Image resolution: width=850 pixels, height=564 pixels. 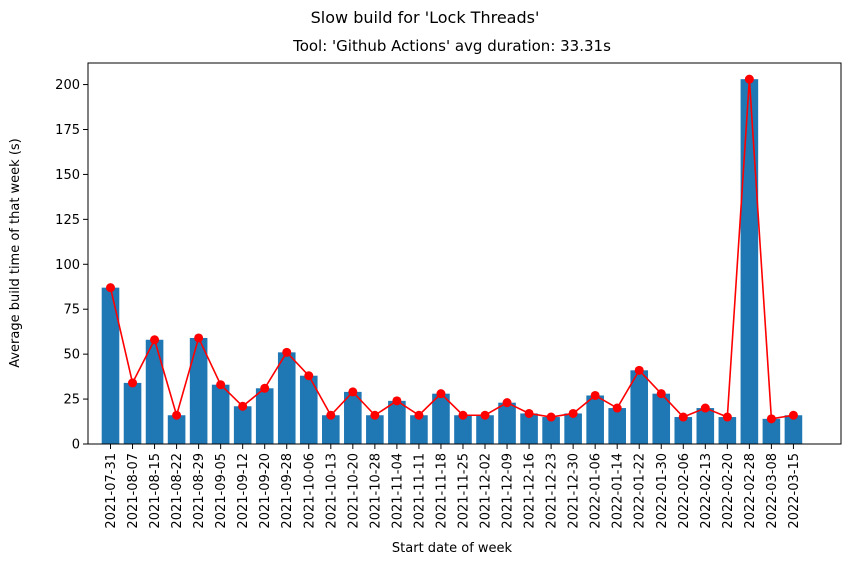 What do you see at coordinates (331, 491) in the screenshot?
I see `x-tick-label: 2021-10-13` at bounding box center [331, 491].